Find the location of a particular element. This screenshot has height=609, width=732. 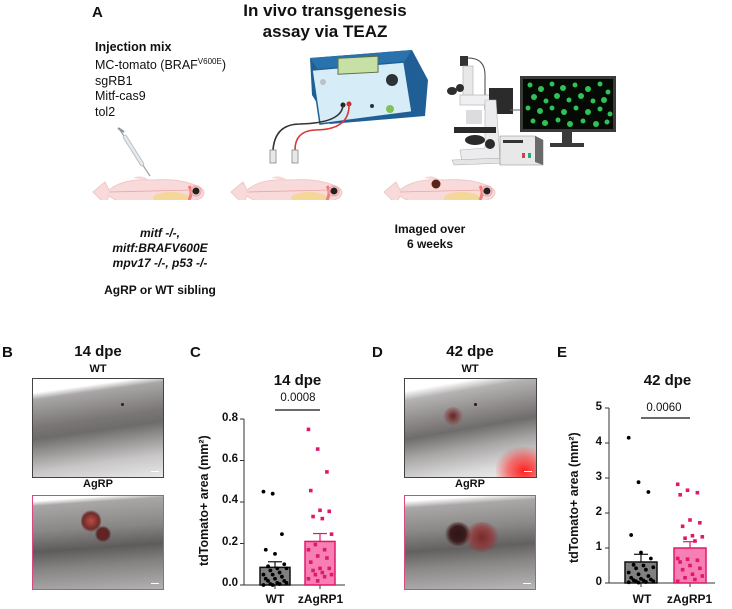

injection-item-mc-tomato: MC-tomato (BRAFV600E) is located at coordinates (160, 64).